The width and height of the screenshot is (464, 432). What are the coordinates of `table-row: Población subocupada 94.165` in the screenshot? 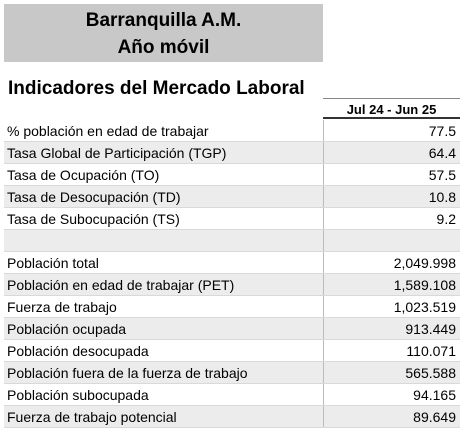 It's located at (232, 395).